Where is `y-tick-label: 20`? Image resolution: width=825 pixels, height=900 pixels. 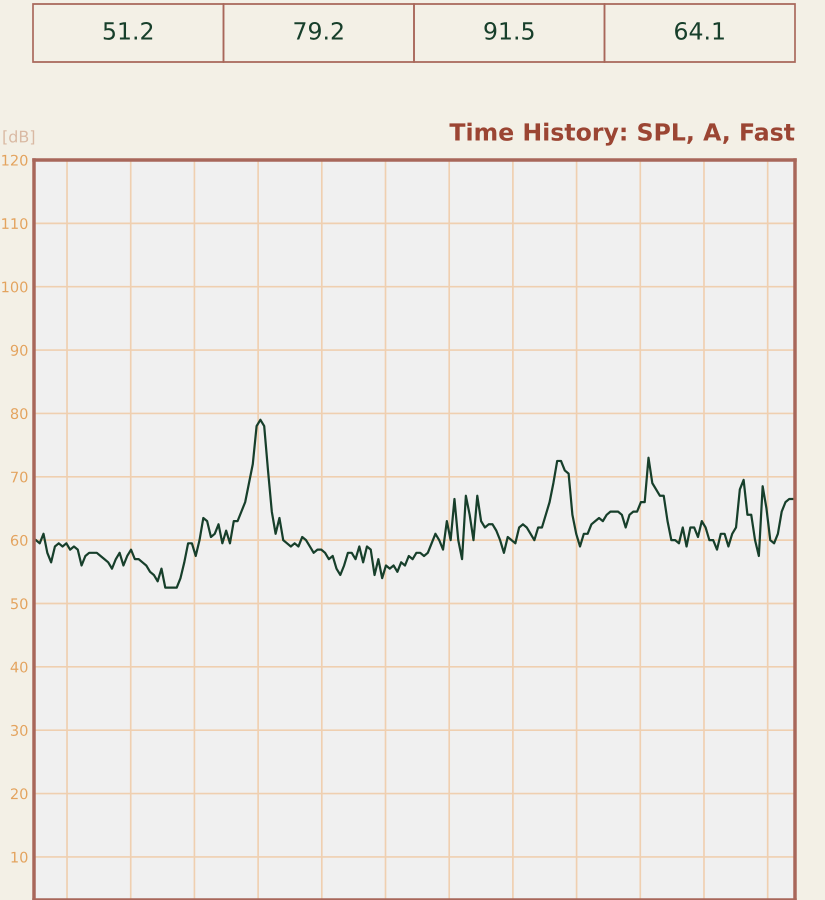 y-tick-label: 20 is located at coordinates (19, 794).